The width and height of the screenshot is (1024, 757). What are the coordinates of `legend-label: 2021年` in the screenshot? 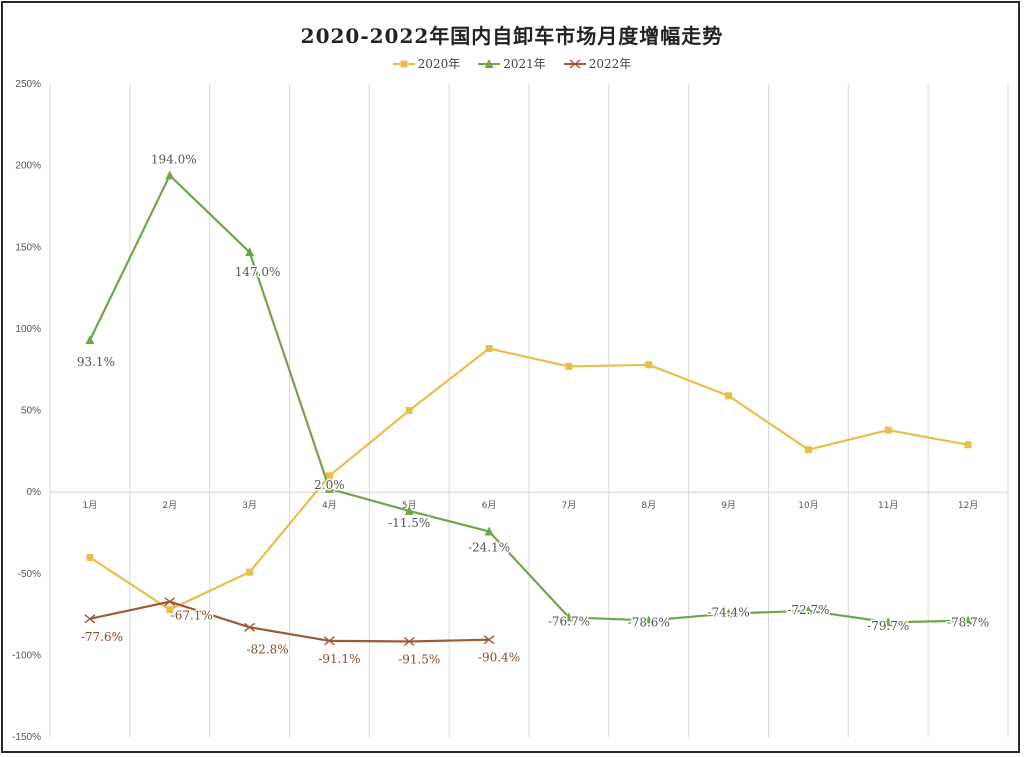 It's located at (524, 64).